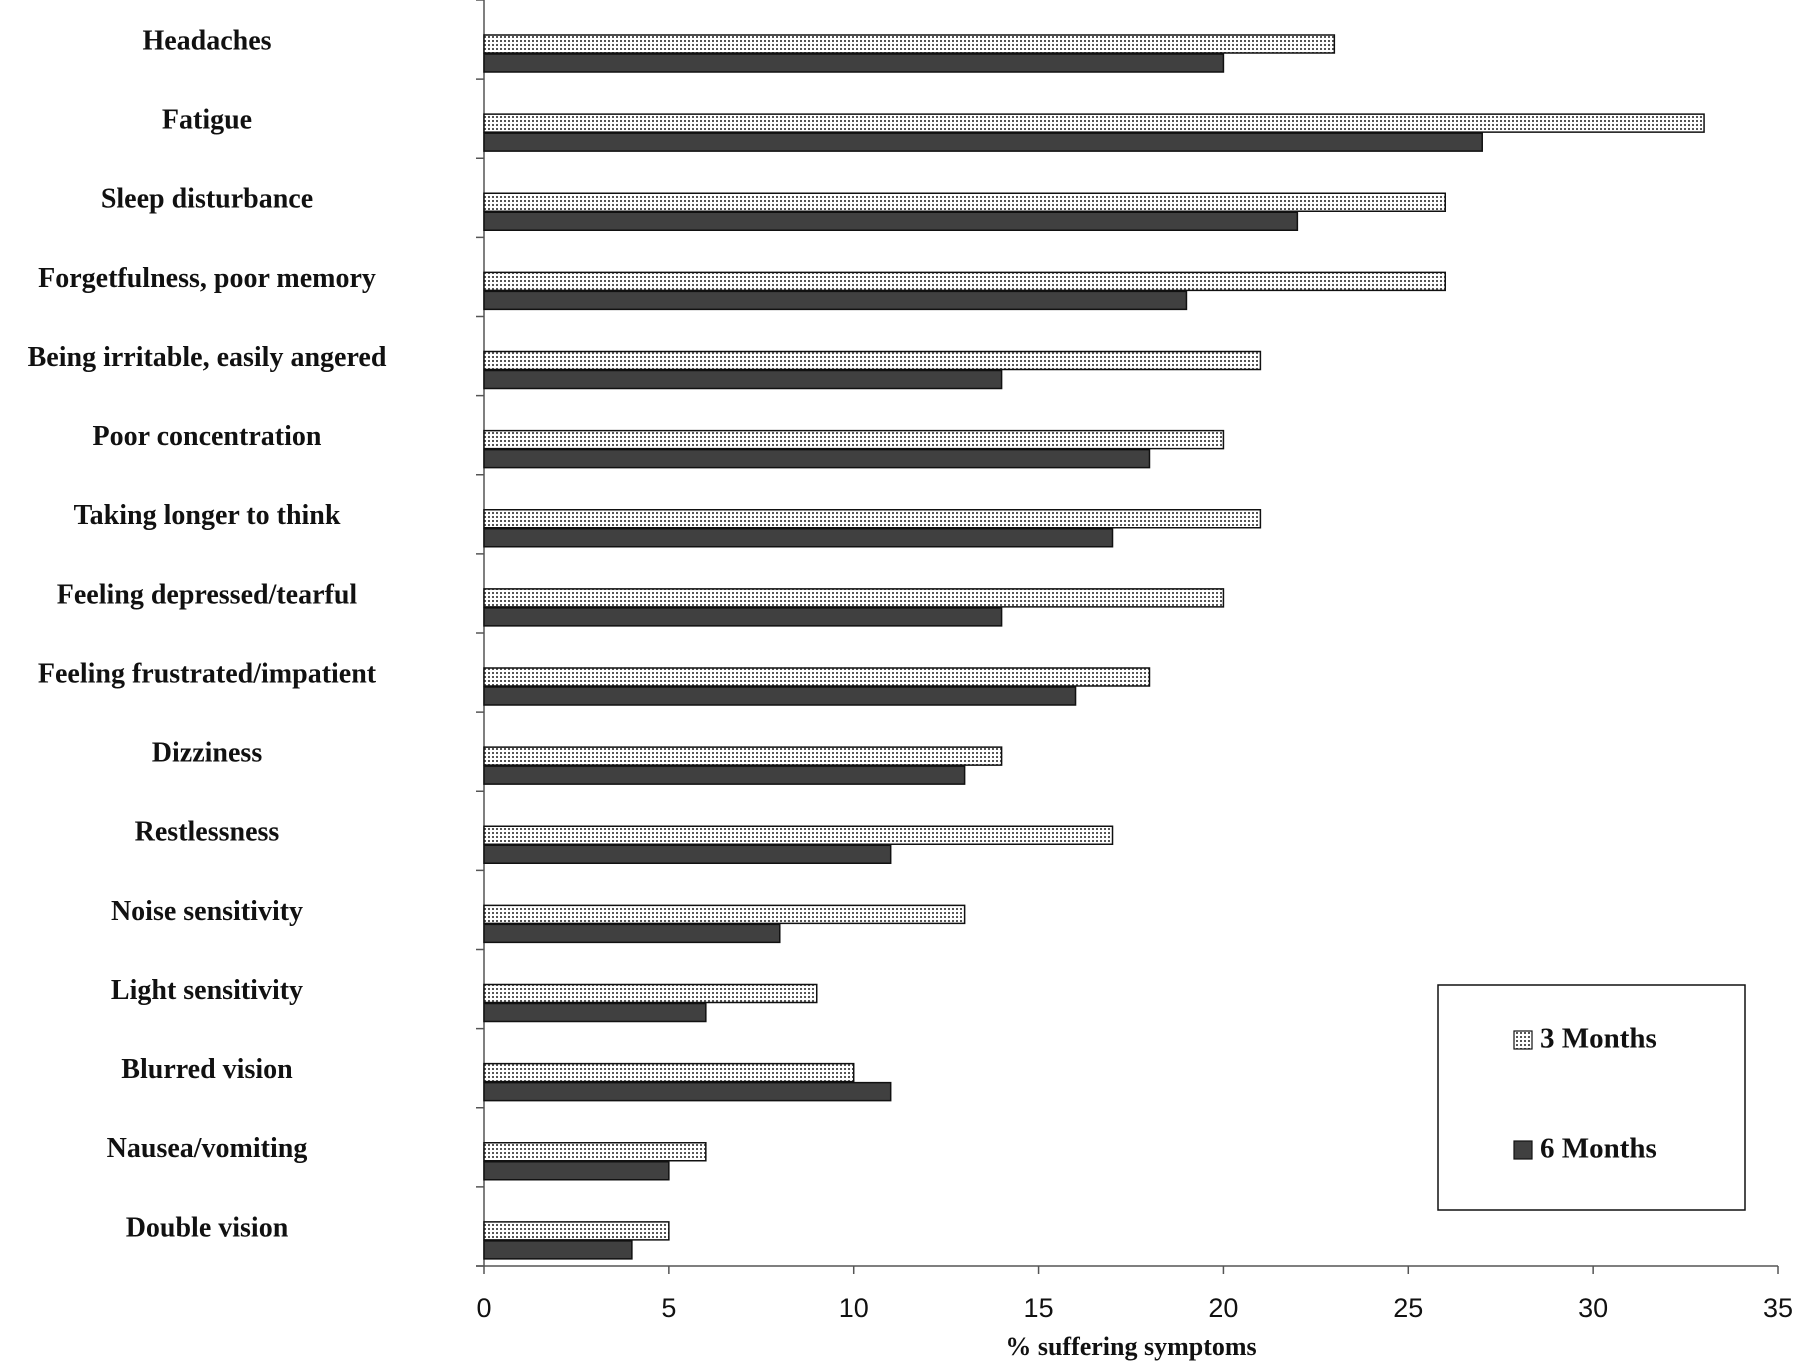 This screenshot has height=1369, width=1800. I want to click on x-axis-label: % suffering symptoms, so click(1130, 1346).